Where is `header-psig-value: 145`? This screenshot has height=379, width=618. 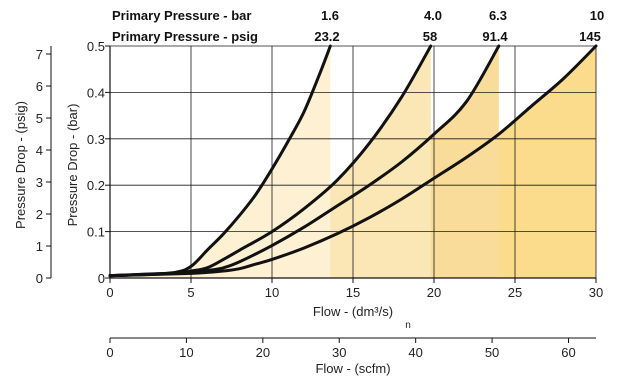
header-psig-value: 145 is located at coordinates (590, 36).